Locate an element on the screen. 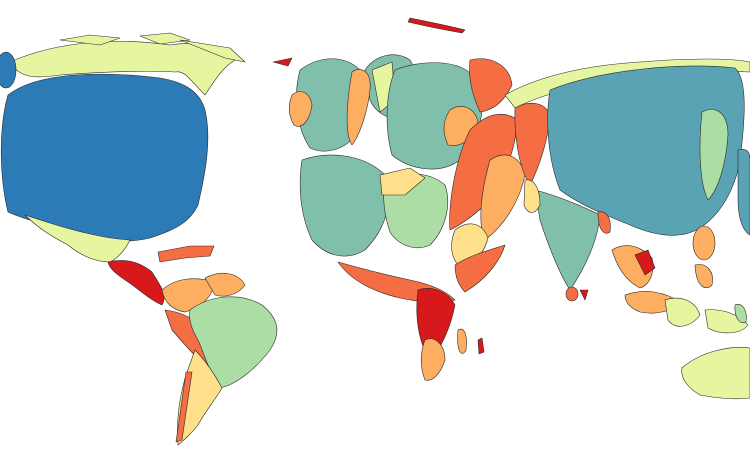 The image size is (750, 450). malaysia is located at coordinates (682, 312).